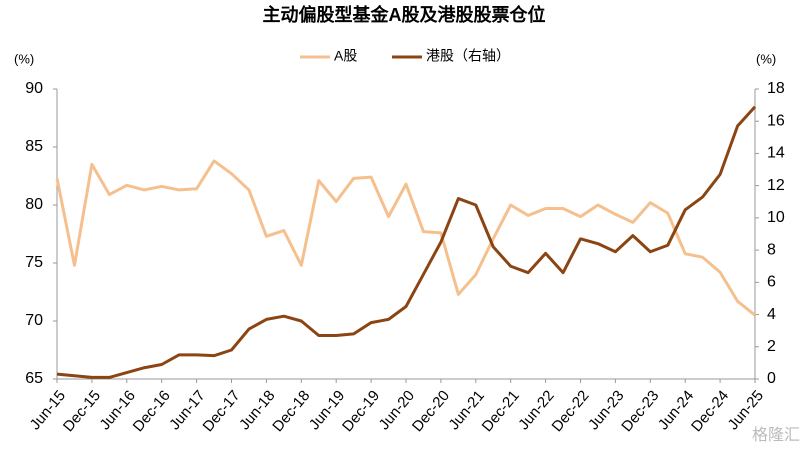 The width and height of the screenshot is (808, 449). What do you see at coordinates (710, 411) in the screenshot?
I see `x-tick-label: Dec-24` at bounding box center [710, 411].